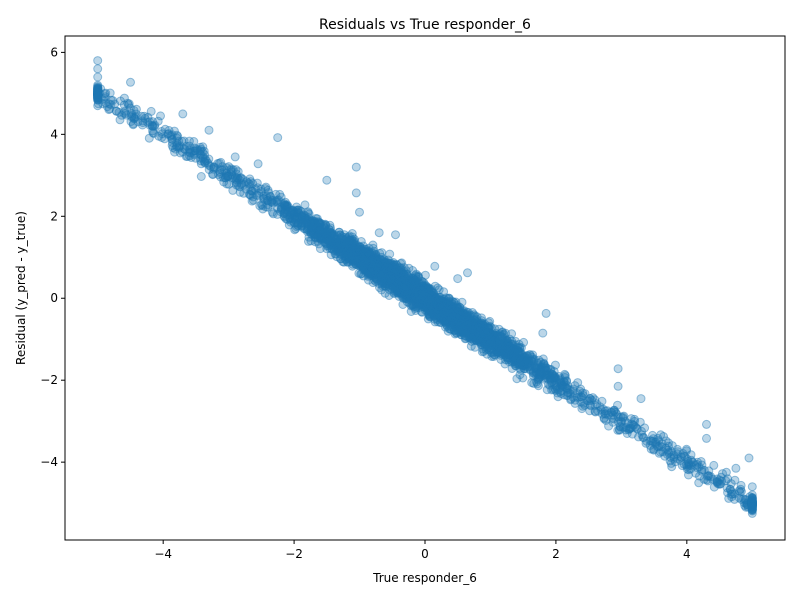  I want to click on y-tick-label: 6, so click(54, 52).